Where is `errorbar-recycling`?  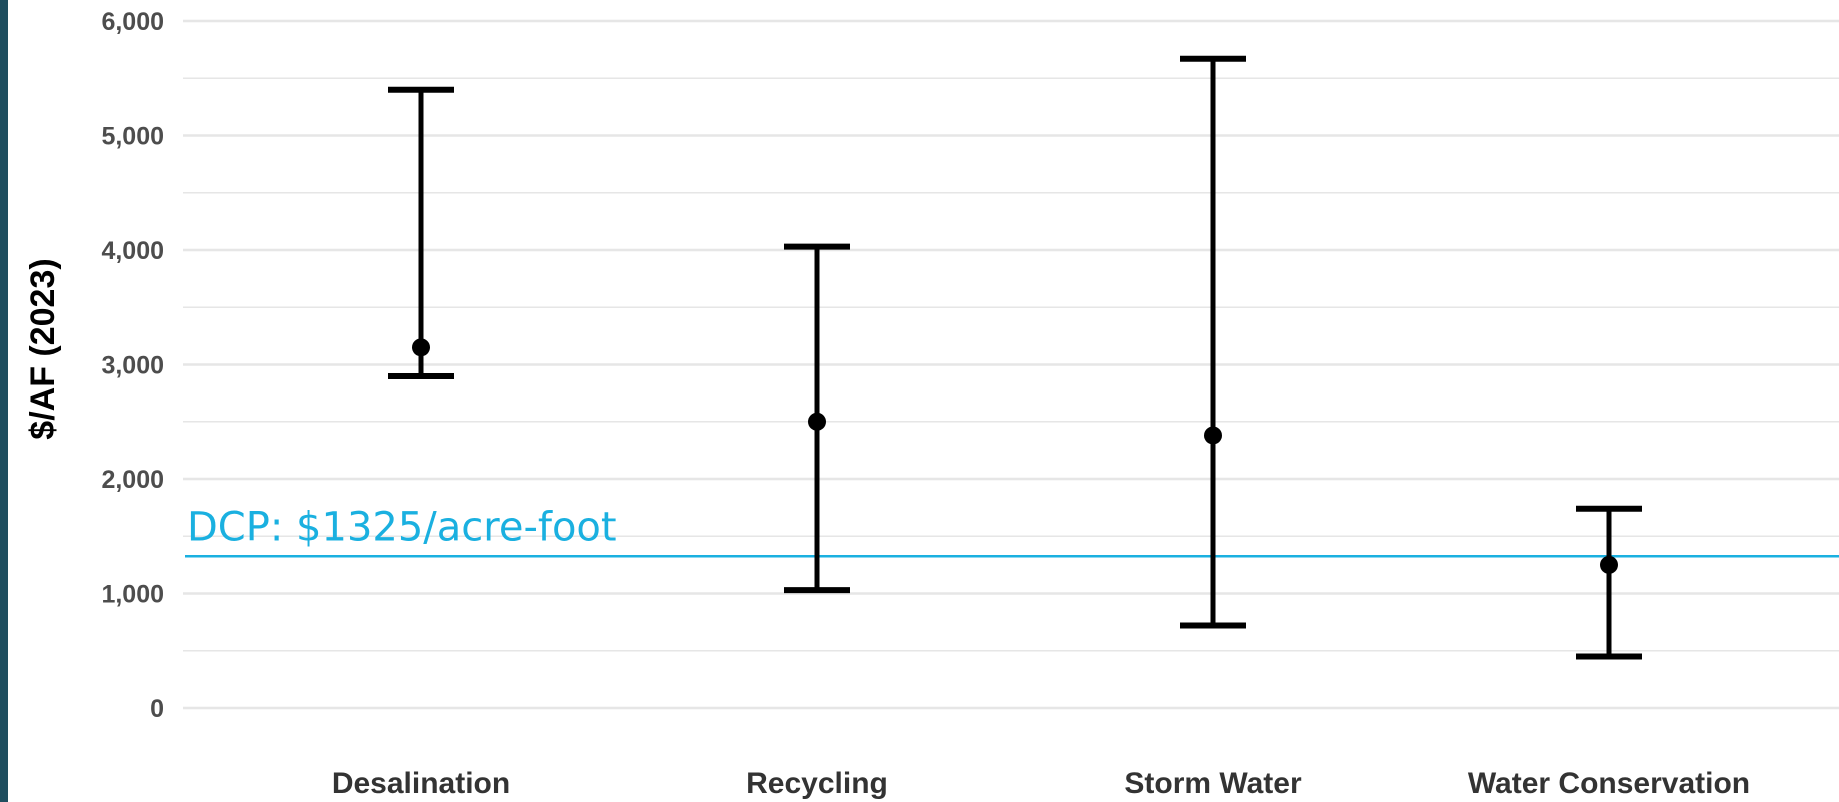 errorbar-recycling is located at coordinates (817, 418).